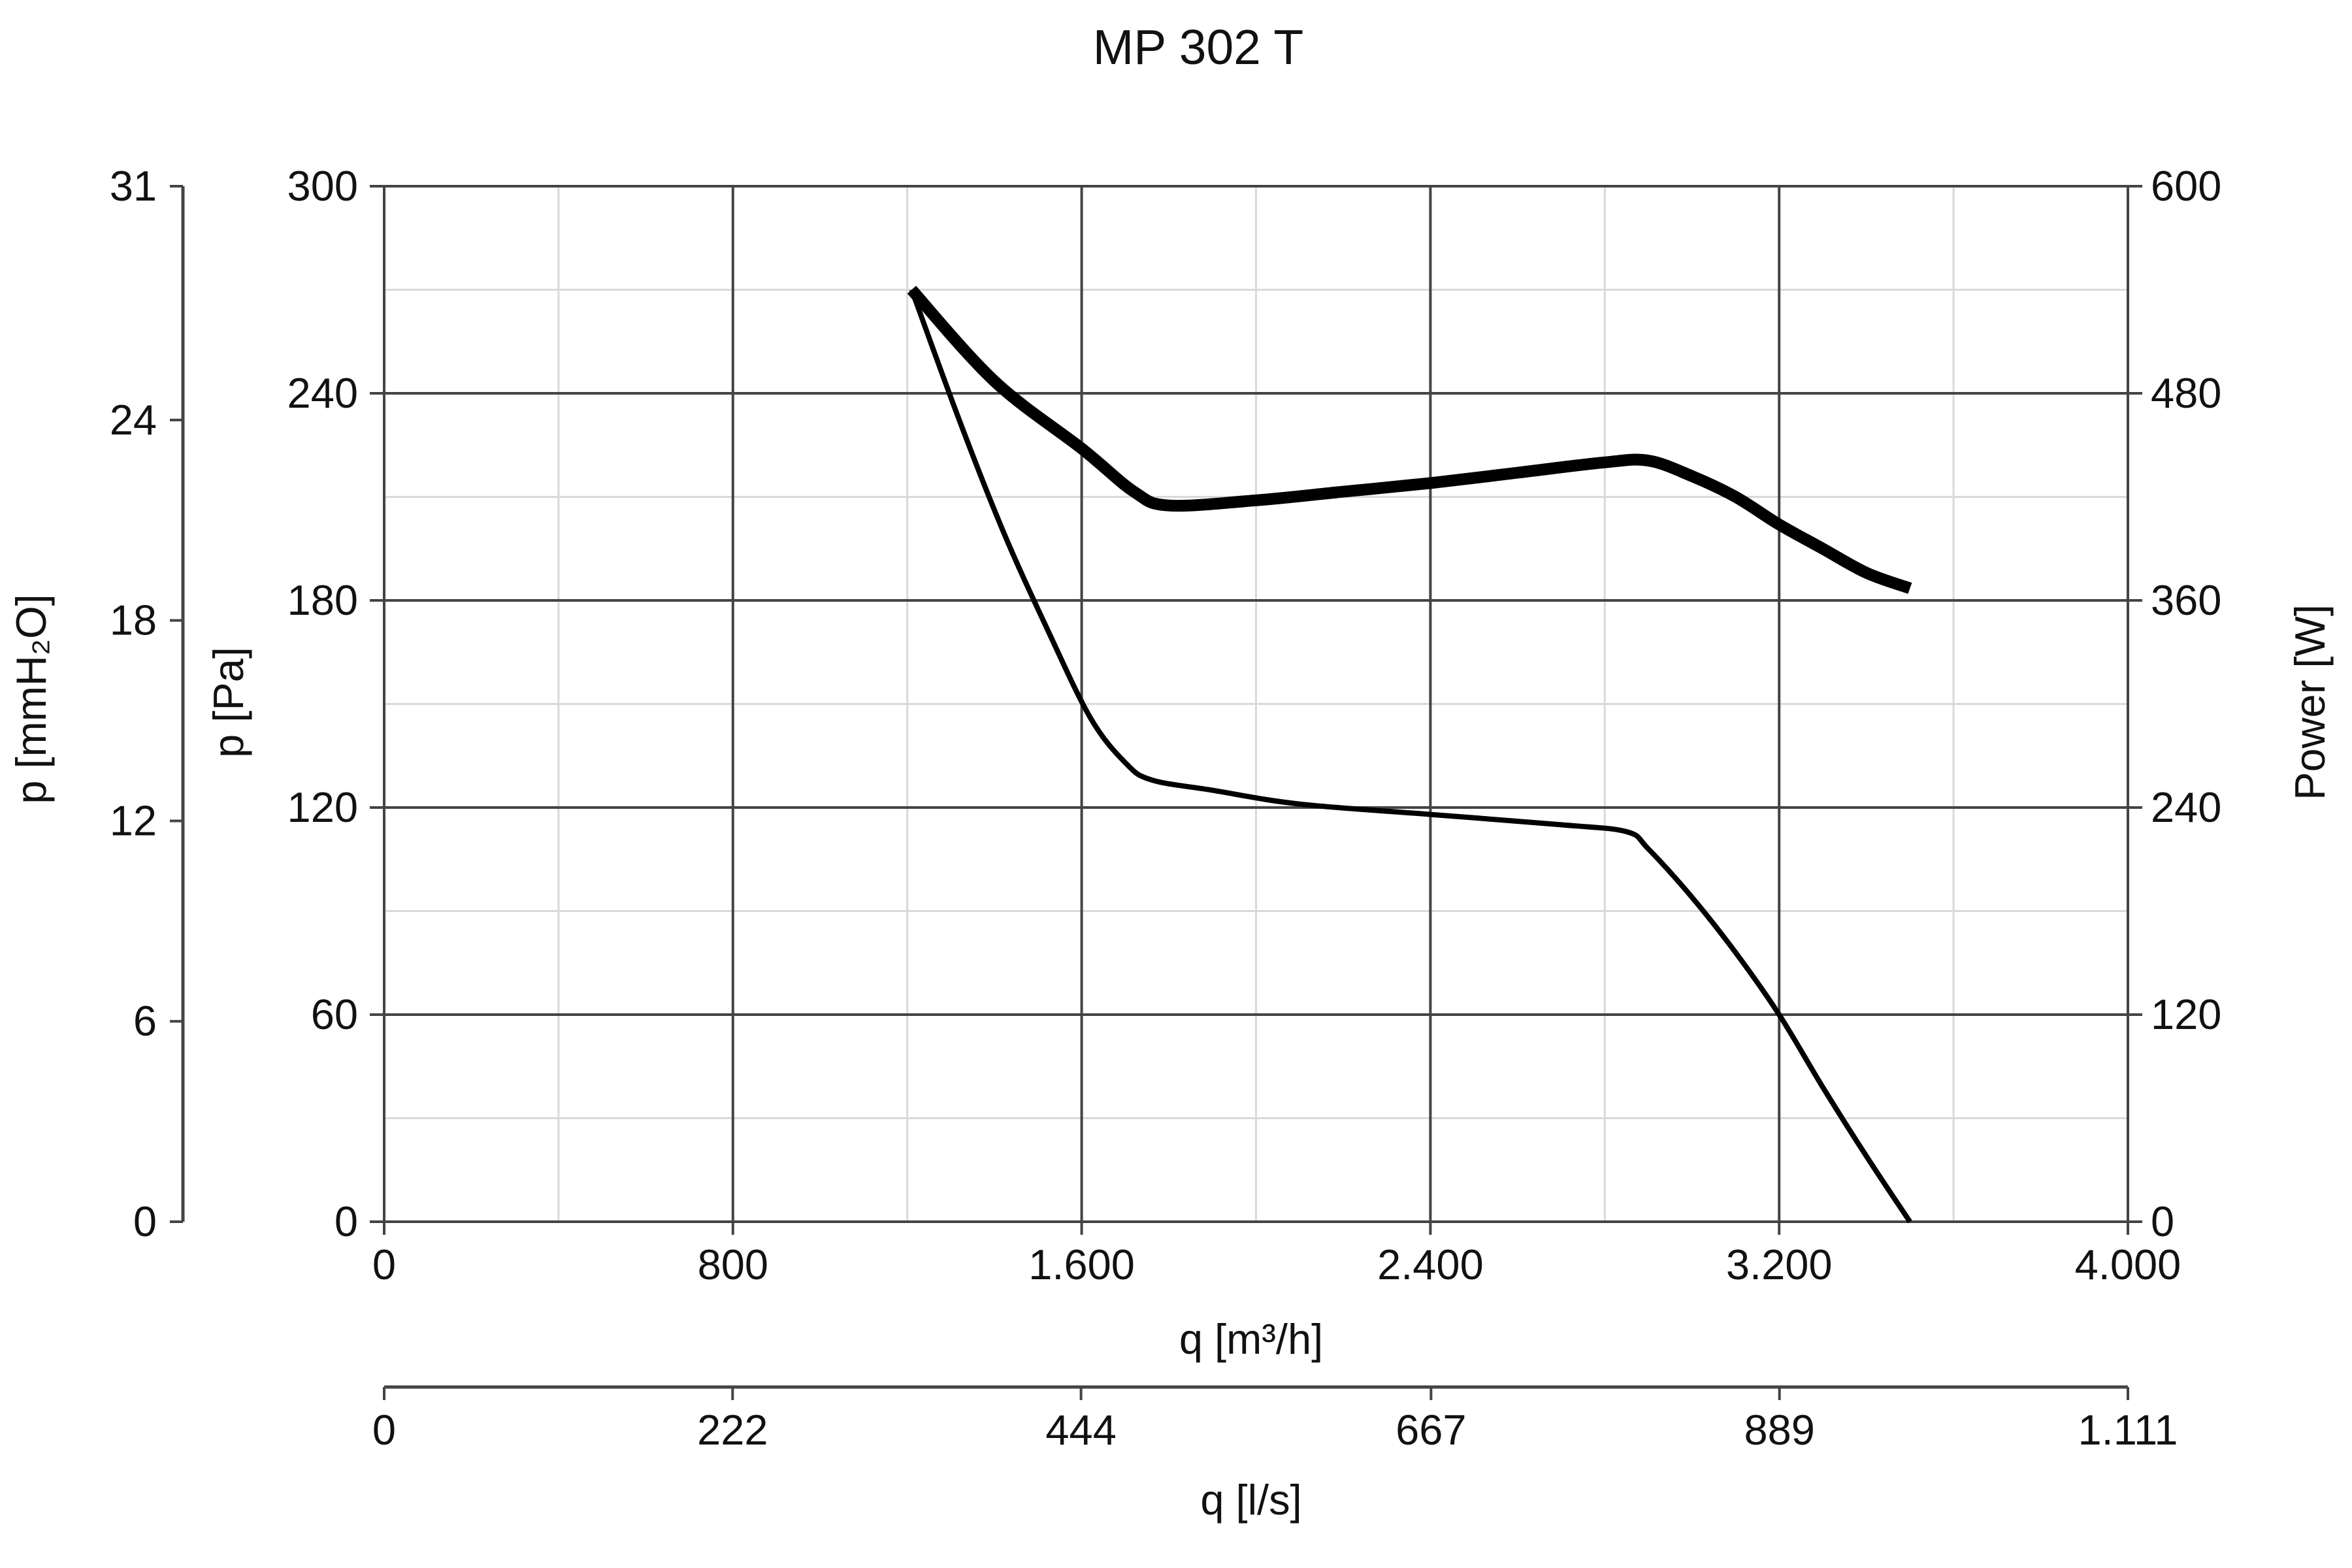 The height and width of the screenshot is (1568, 2352). I want to click on x-tick-label: 0, so click(384, 1264).